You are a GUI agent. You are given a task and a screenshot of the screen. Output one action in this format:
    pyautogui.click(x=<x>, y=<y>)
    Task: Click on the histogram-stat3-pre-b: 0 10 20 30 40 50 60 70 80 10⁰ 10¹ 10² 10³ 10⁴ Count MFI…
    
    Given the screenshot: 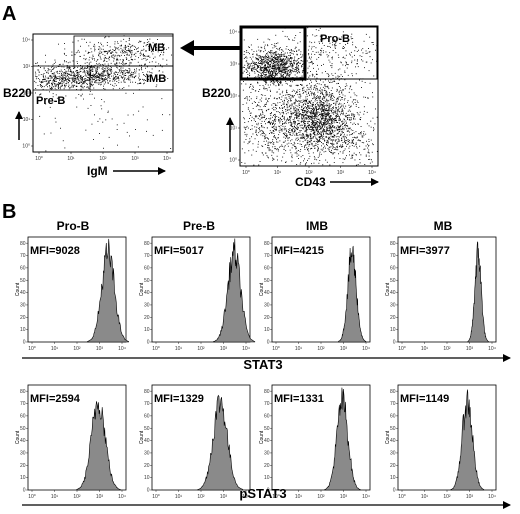 What is the action you would take?
    pyautogui.click(x=197, y=294)
    